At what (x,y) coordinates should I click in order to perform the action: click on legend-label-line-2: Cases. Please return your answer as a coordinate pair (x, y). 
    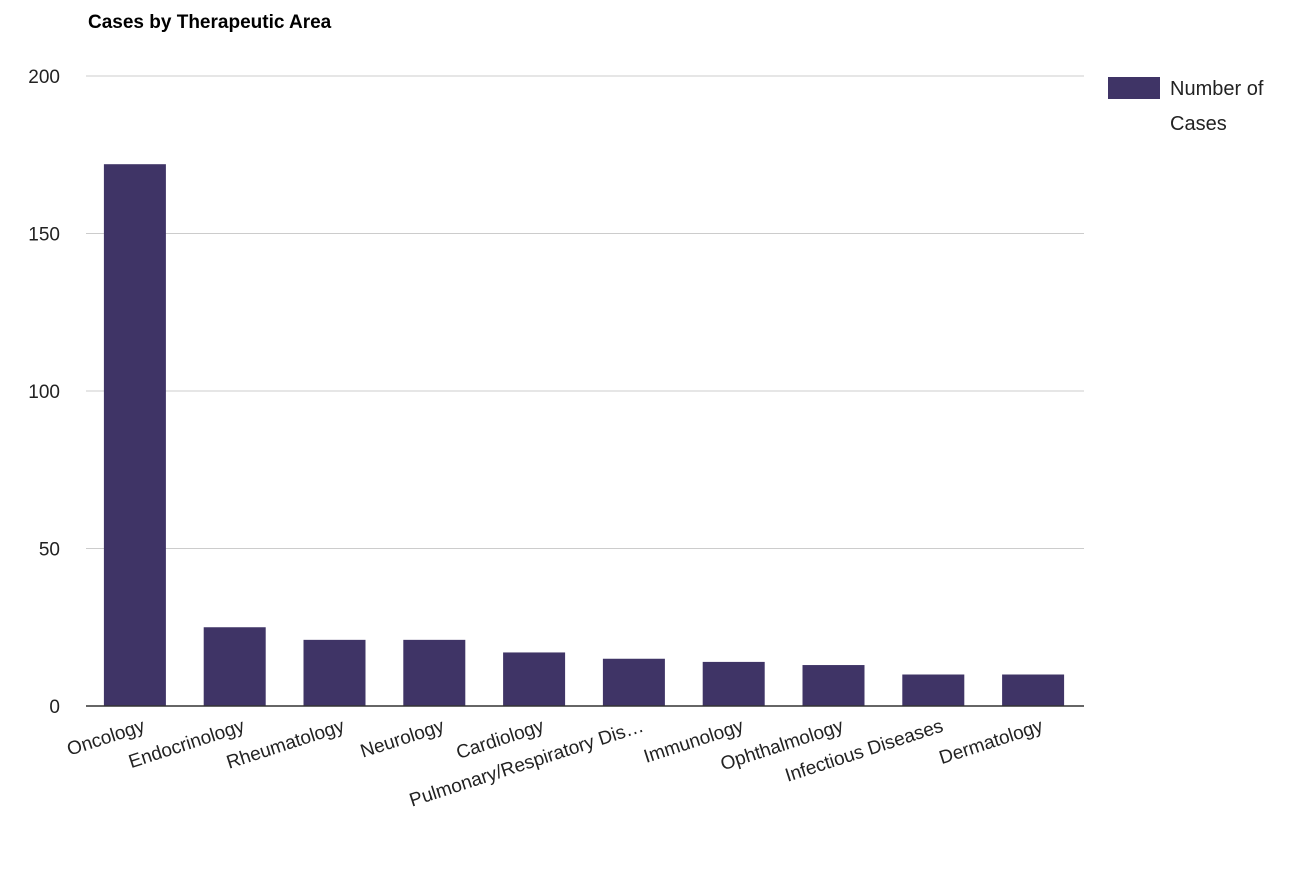
    Looking at the image, I should click on (1198, 124).